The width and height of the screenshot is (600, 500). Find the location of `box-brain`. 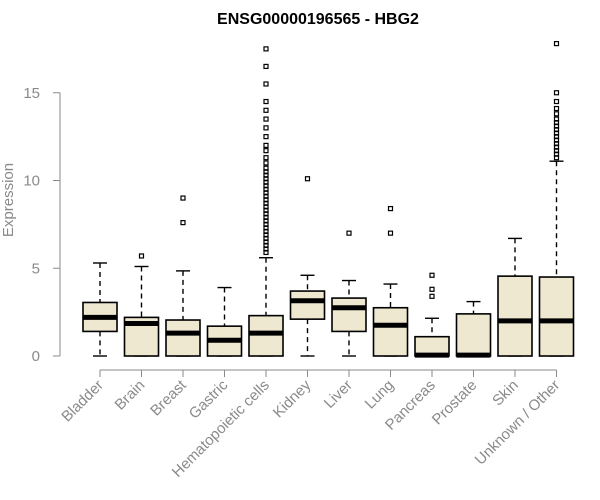

box-brain is located at coordinates (141, 305).